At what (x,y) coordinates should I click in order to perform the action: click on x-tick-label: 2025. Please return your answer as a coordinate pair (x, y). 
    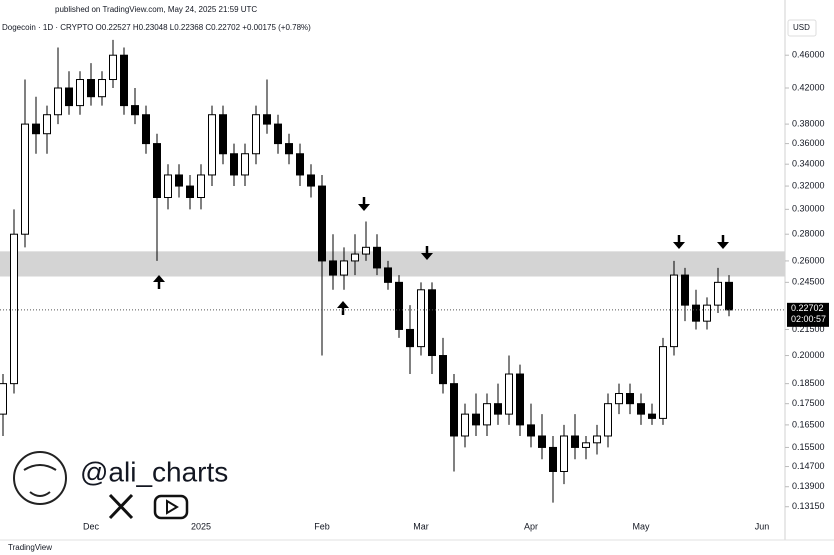
    Looking at the image, I should click on (201, 526).